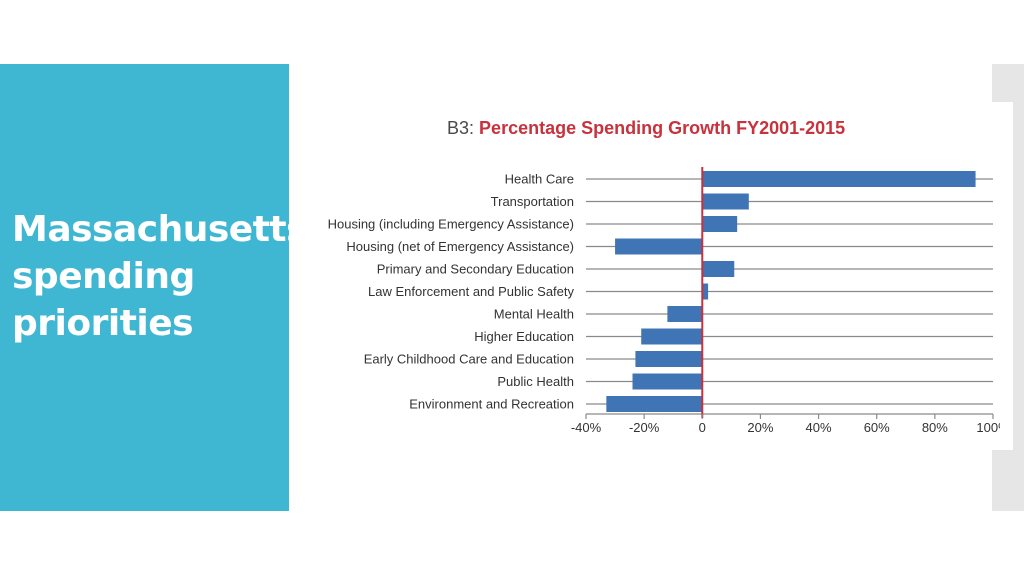 The height and width of the screenshot is (576, 1024). Describe the element at coordinates (460, 246) in the screenshot. I see `category-label: Housing (net of Emergency Assistance)` at that location.